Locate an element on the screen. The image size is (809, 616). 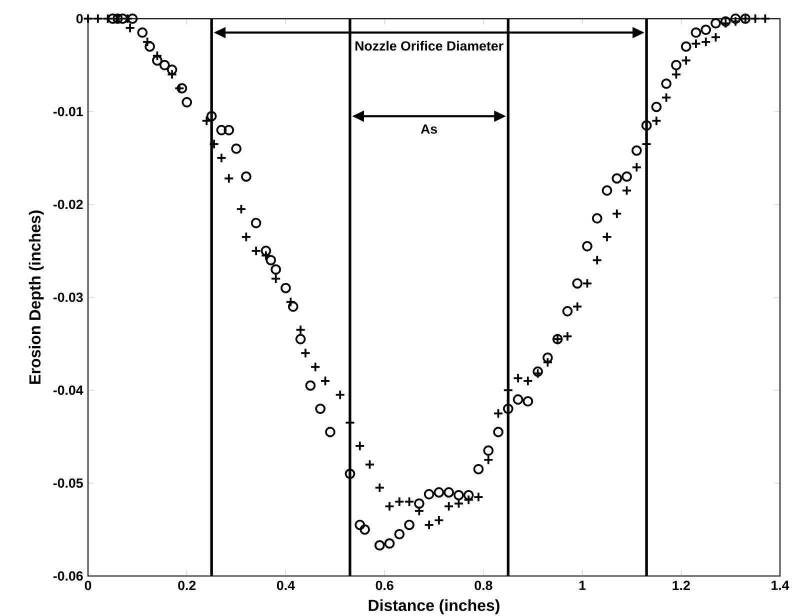
y-tick-label: 0 is located at coordinates (79, 19).